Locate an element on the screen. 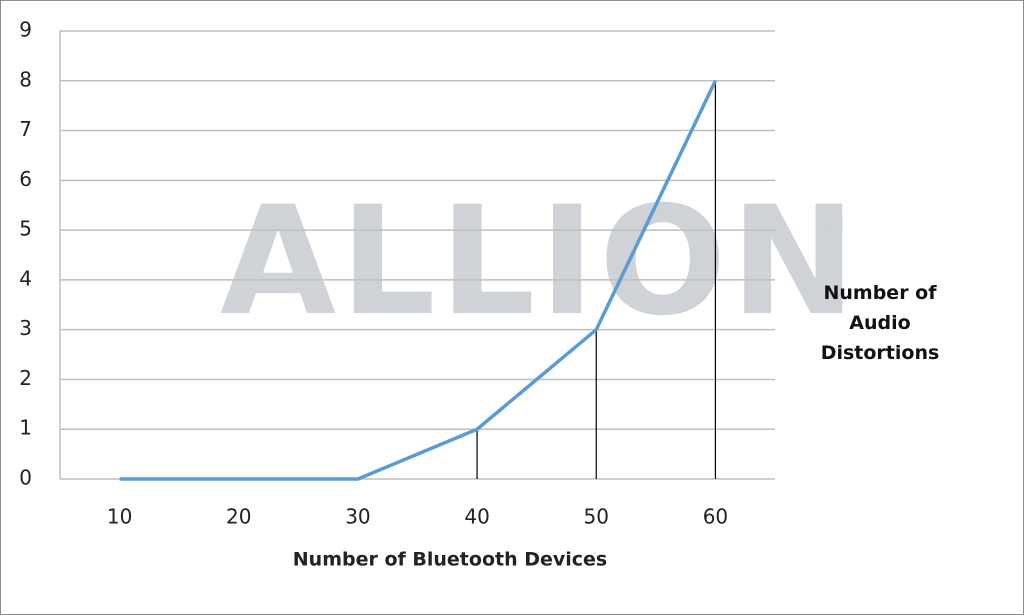 This screenshot has height=615, width=1024. y-tick-label: 2 is located at coordinates (25, 378).